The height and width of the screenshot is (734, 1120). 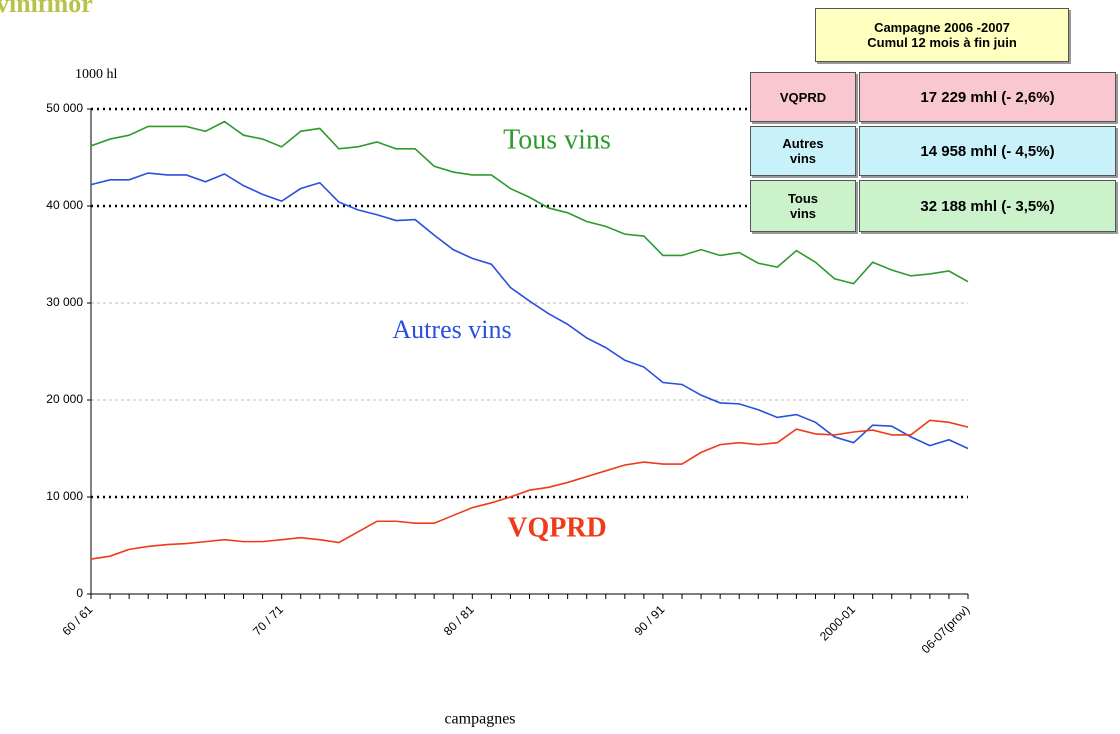 I want to click on header-line: Cumul 12 mois à fin juin, so click(x=942, y=42).